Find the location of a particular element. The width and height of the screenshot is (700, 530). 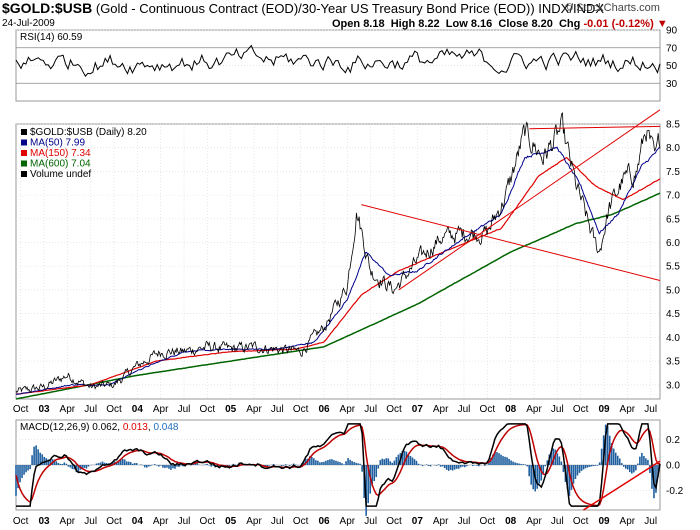

chg-label: Chg is located at coordinates (569, 24).